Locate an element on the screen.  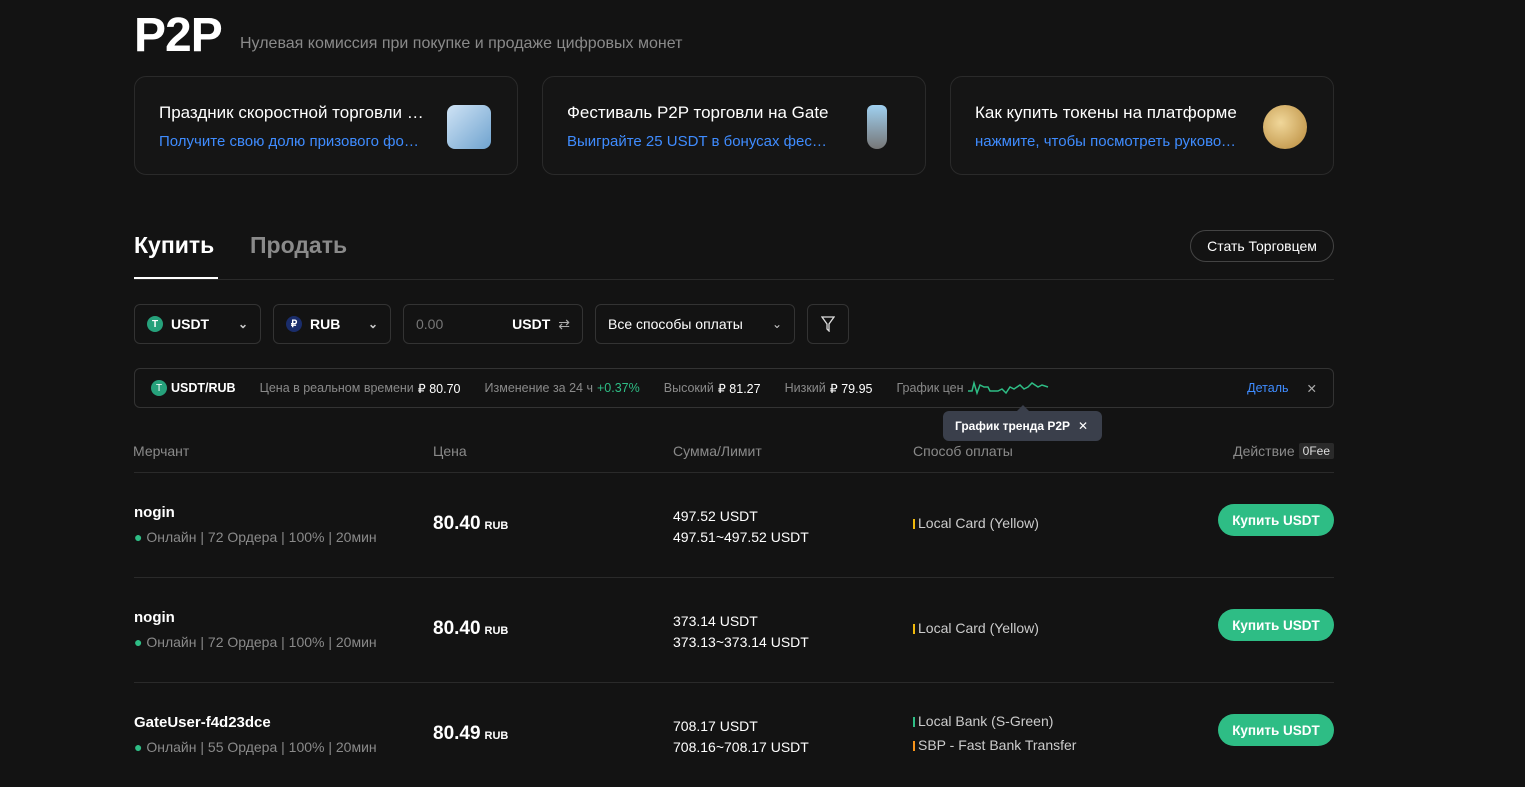
tooltip: График тренда P2P ✕ is located at coordinates (1022, 423).